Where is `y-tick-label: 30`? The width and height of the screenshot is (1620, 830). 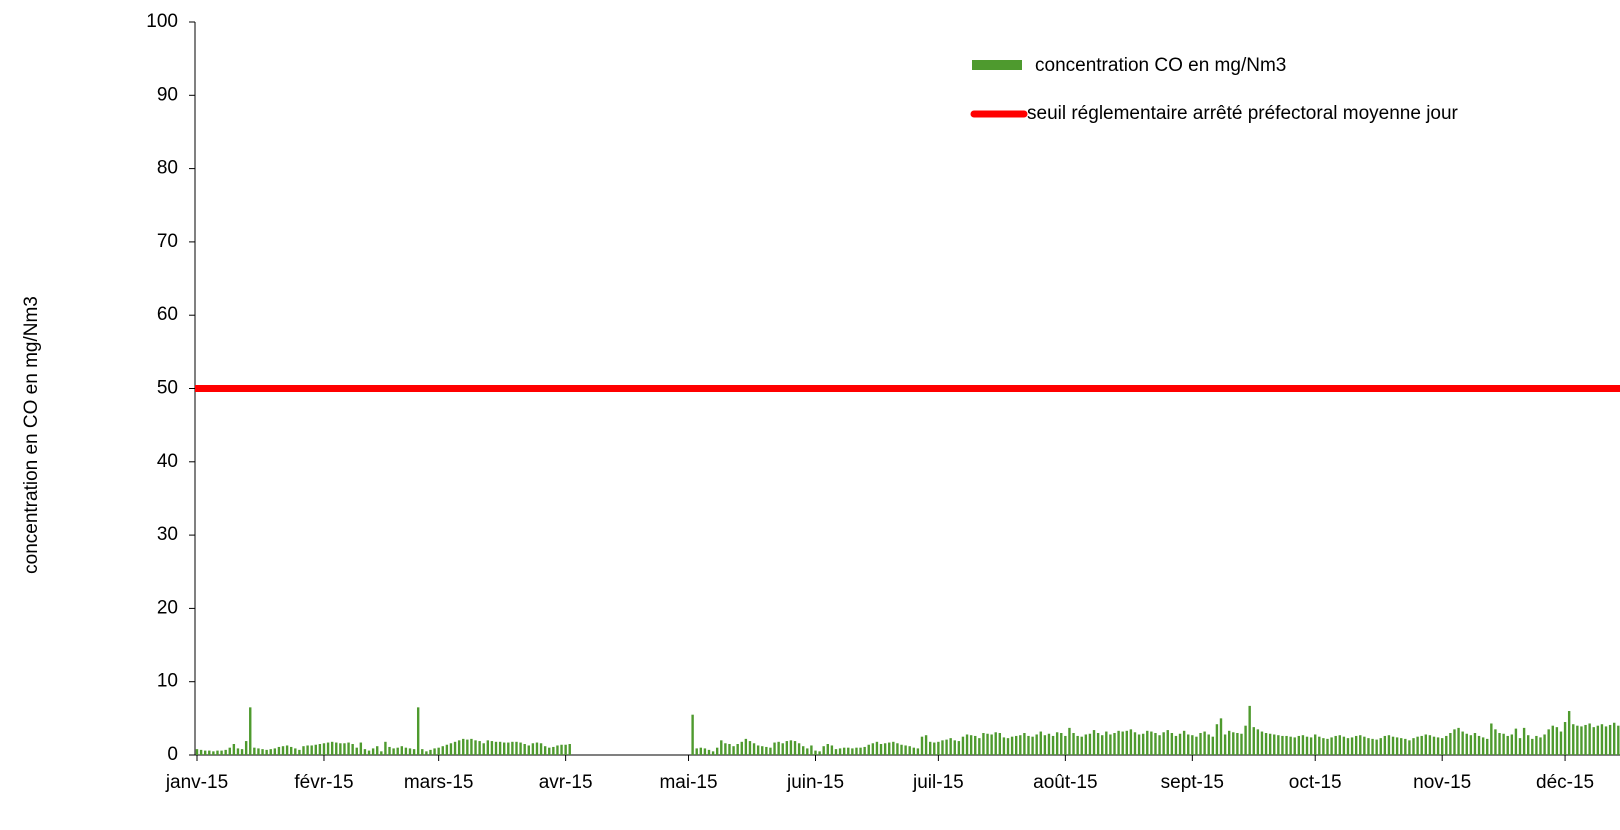
y-tick-label: 30 is located at coordinates (167, 534).